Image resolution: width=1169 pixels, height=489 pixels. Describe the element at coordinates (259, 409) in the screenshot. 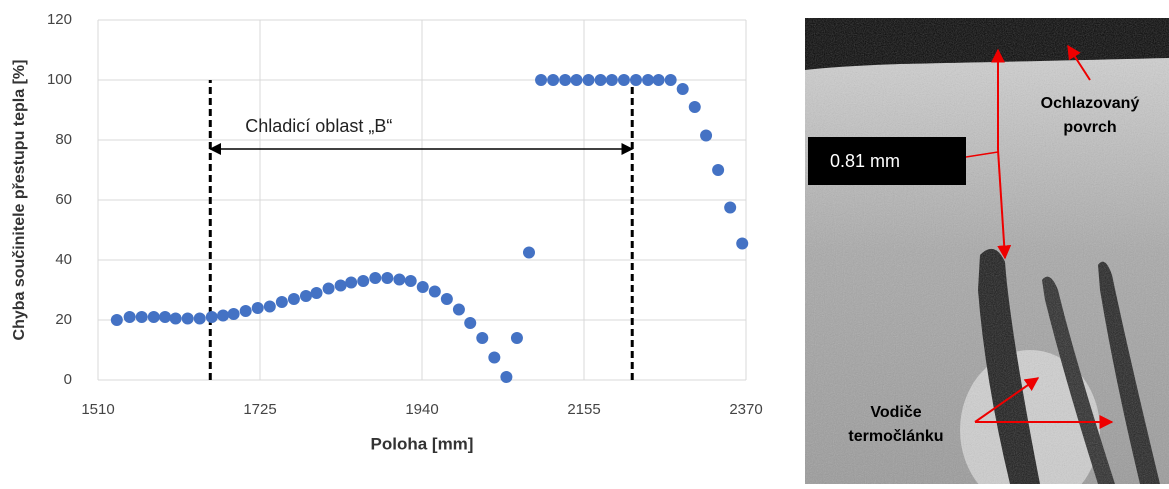

I see `x-tick-label: 1725` at that location.